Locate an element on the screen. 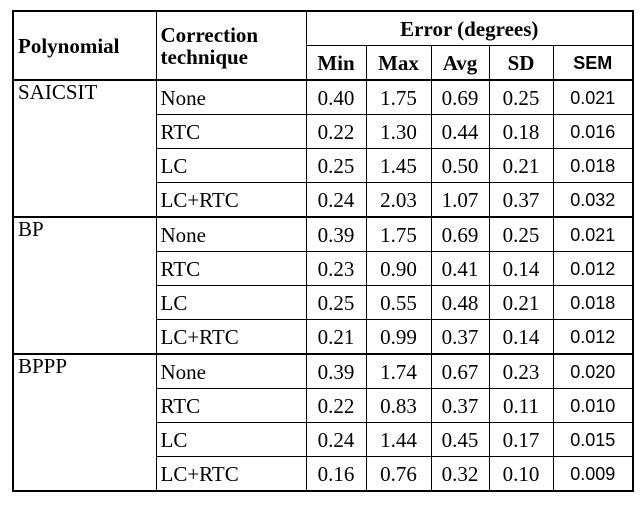  header-column: SD is located at coordinates (521, 63).